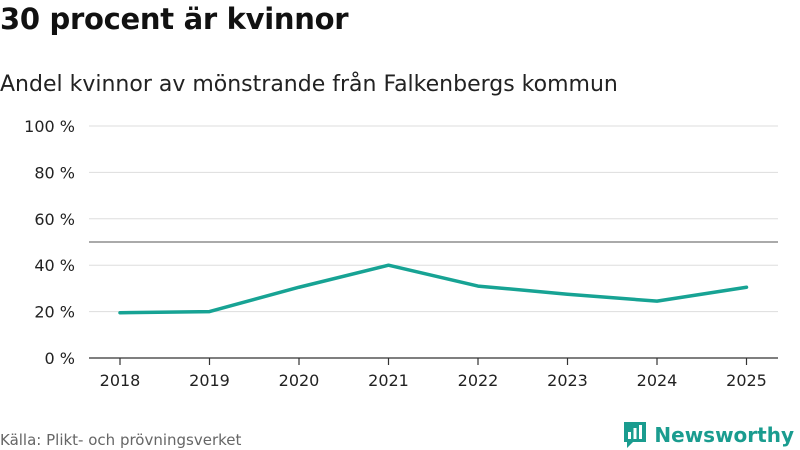  Describe the element at coordinates (60, 358) in the screenshot. I see `y-tick-label-0: 0 %` at that location.